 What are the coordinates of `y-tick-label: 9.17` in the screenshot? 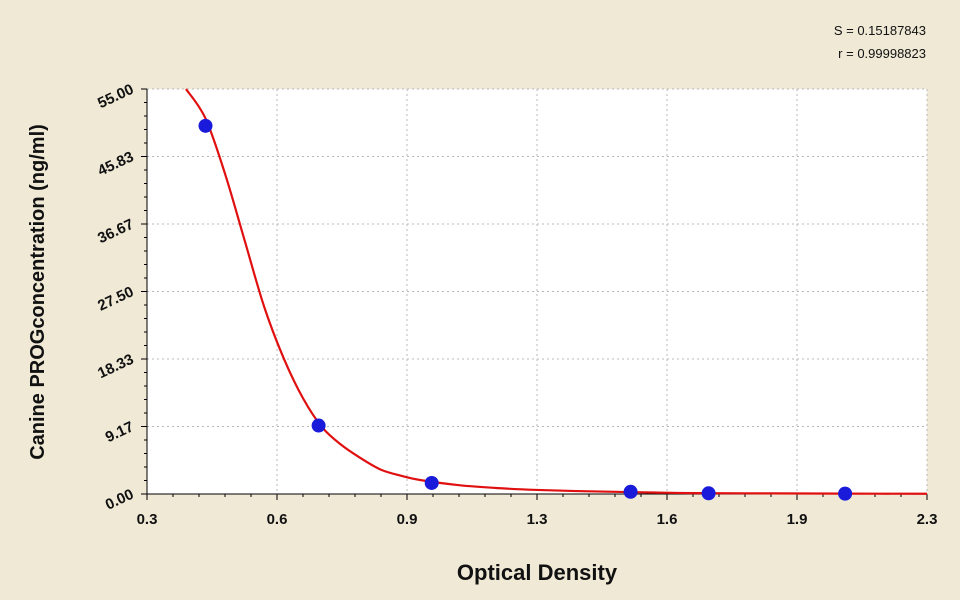 It's located at (120, 432).